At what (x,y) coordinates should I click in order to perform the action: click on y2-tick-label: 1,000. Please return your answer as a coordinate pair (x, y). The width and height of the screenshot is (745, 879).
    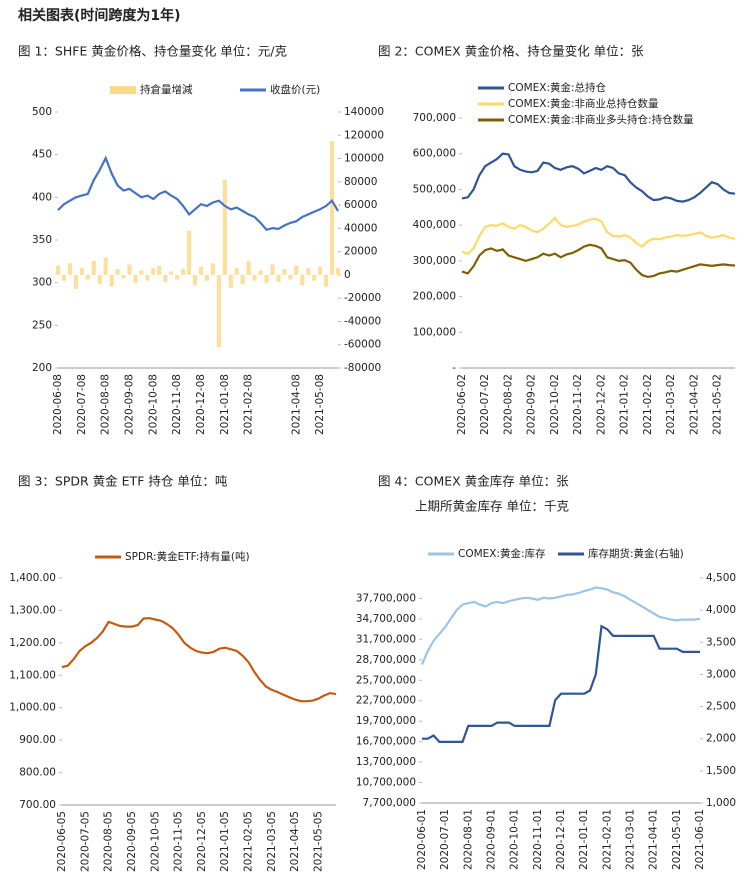
    Looking at the image, I should click on (721, 803).